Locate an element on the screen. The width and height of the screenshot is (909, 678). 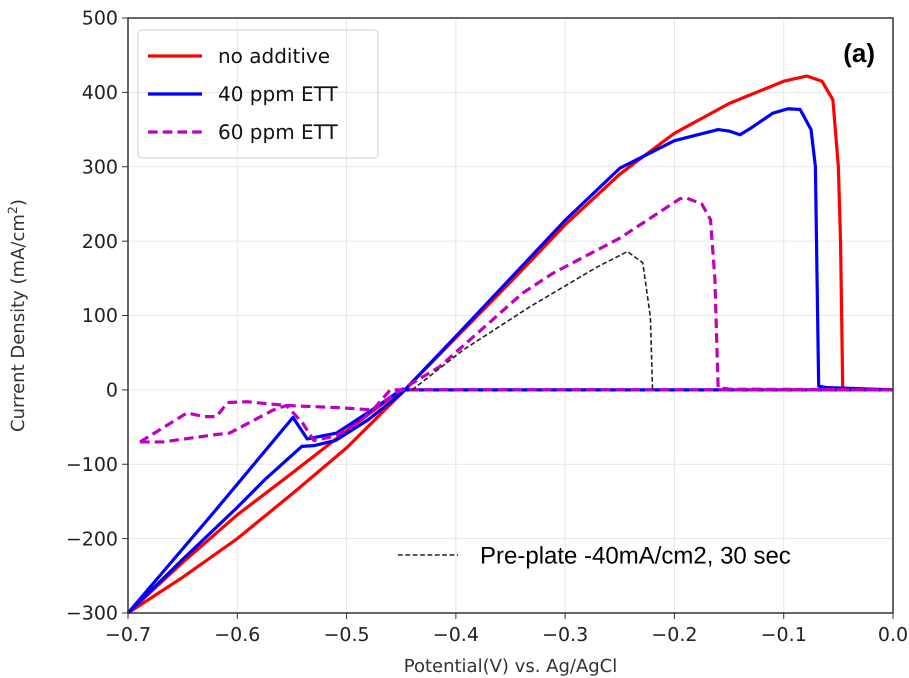
y-tick-label: 100 is located at coordinates (100, 316).